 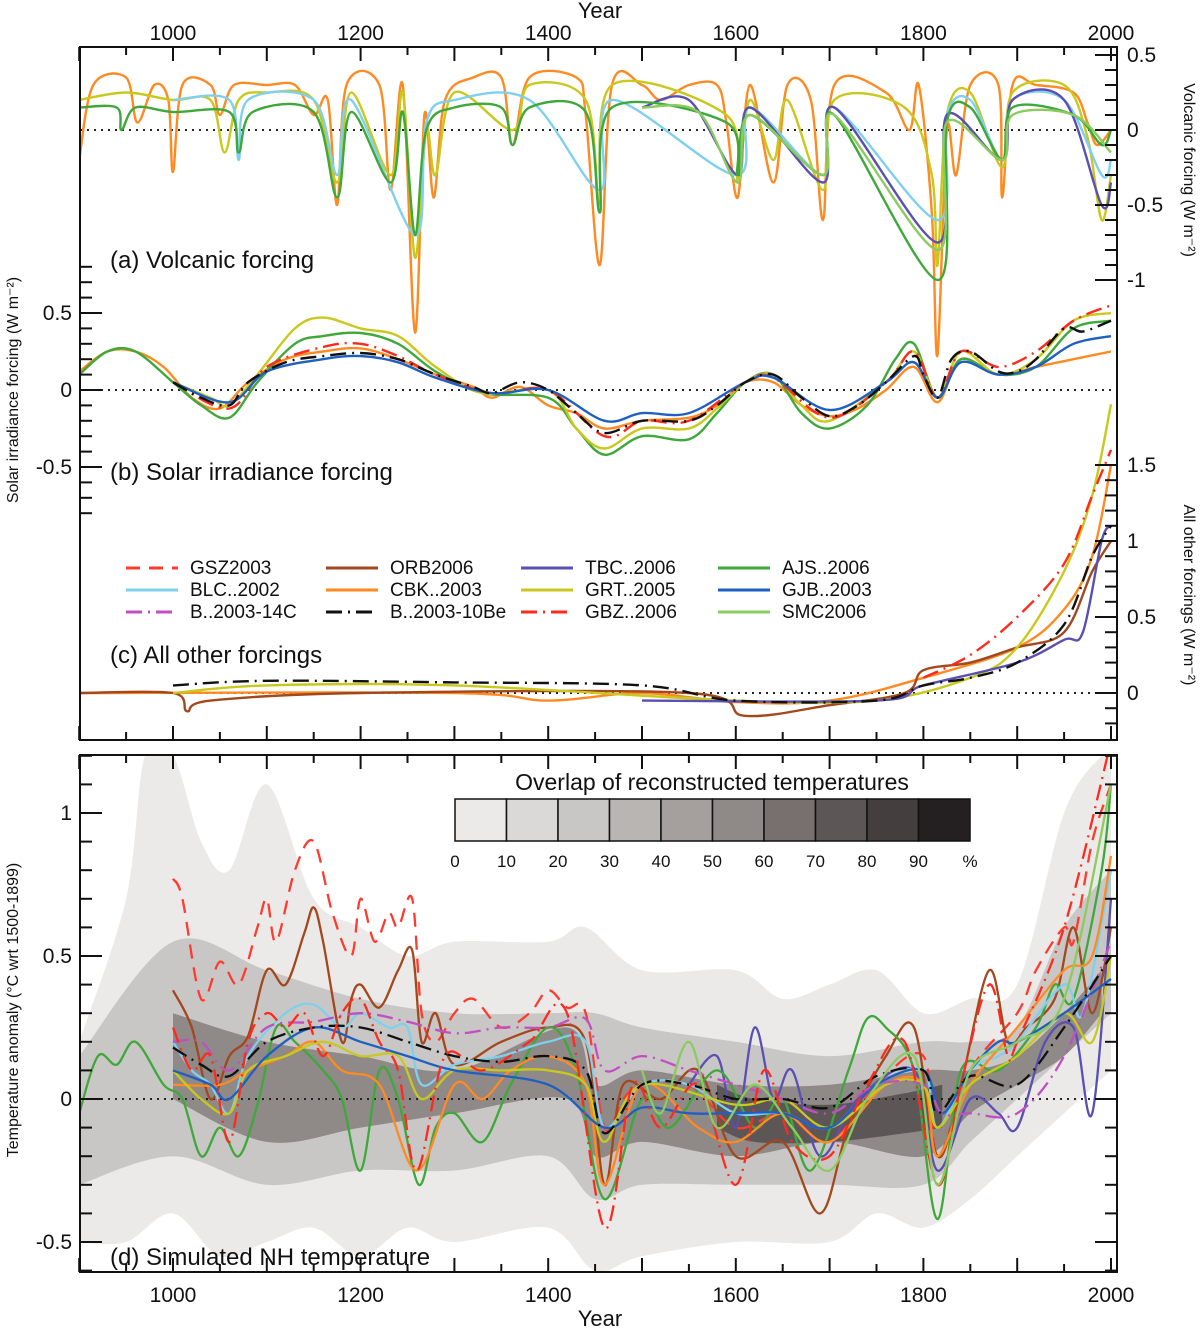 I want to click on legend-entry-ajs-2006: AJS..2006, so click(x=794, y=568).